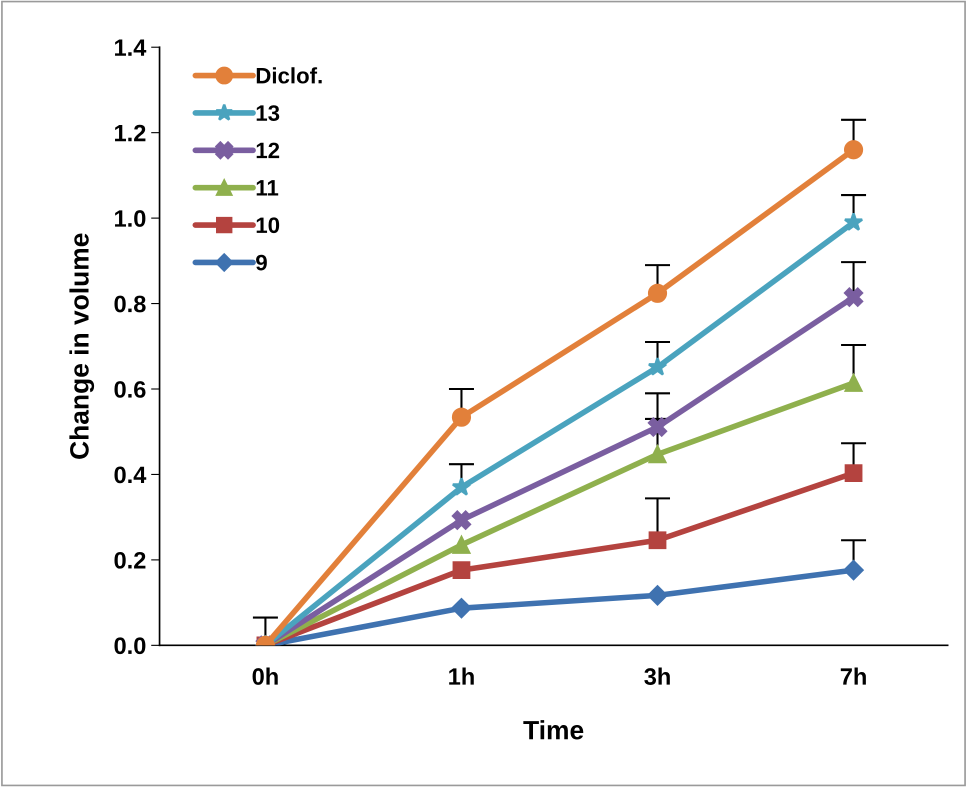 This screenshot has height=787, width=967. Describe the element at coordinates (130, 133) in the screenshot. I see `y-tick-label: 1.2` at that location.